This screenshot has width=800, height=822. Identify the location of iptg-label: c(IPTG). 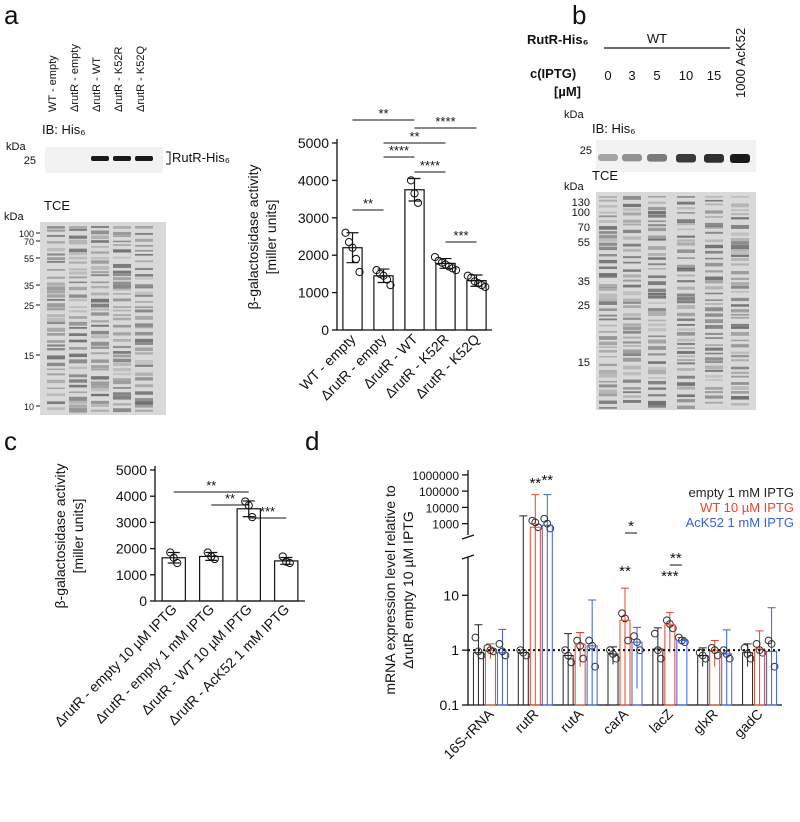
(553, 73).